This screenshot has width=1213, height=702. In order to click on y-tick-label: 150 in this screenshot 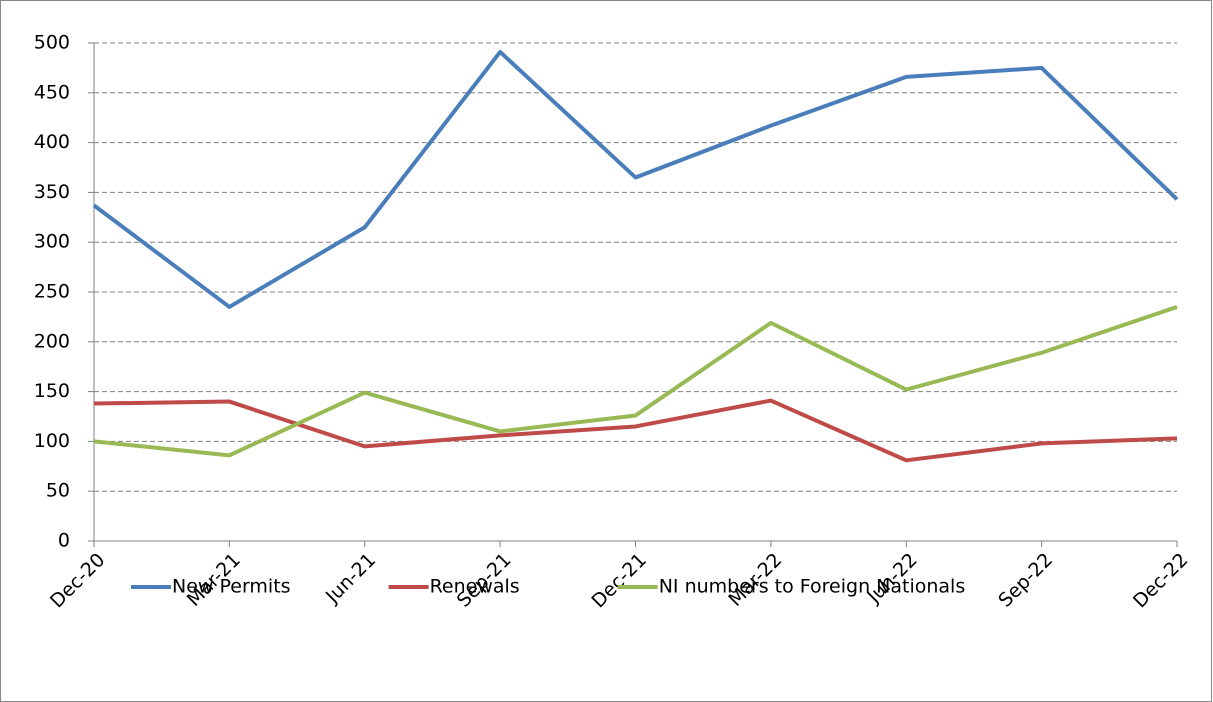, I will do `click(52, 391)`.